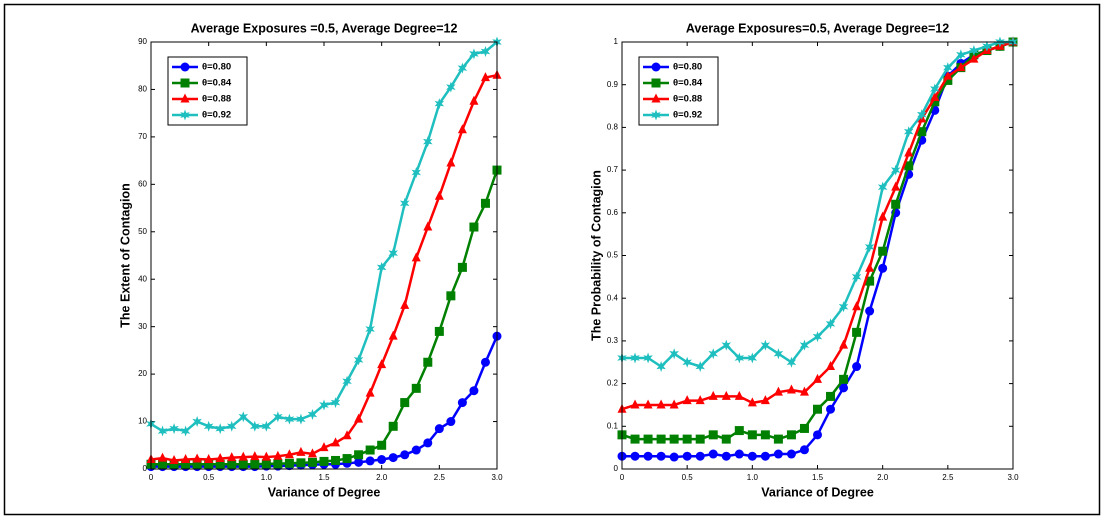  Describe the element at coordinates (613, 383) in the screenshot. I see `y-tick-label: 0.2` at that location.